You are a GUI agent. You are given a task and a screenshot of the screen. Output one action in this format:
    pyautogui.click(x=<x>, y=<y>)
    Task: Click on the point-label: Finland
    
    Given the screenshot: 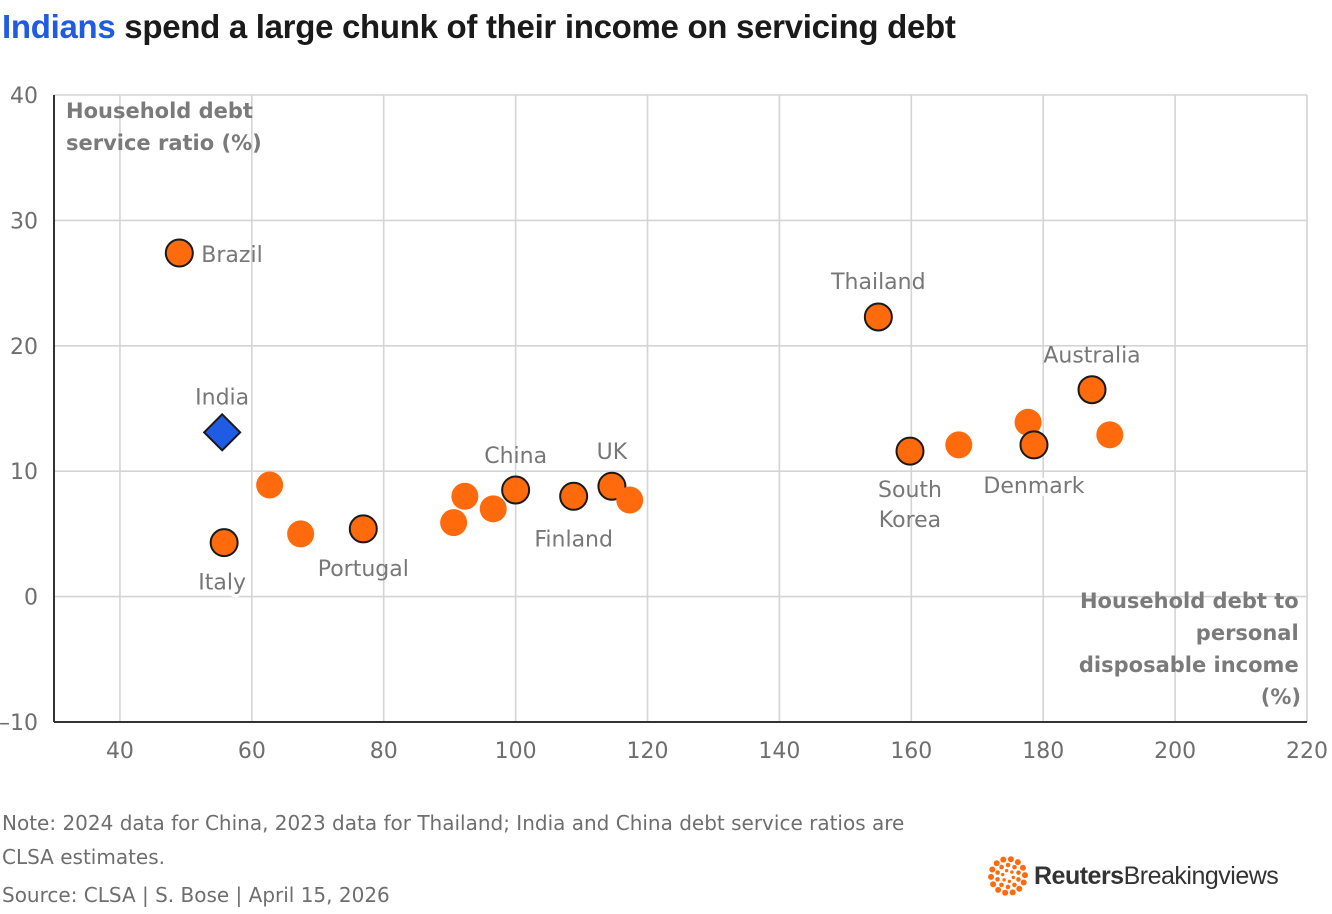 What is the action you would take?
    pyautogui.click(x=573, y=539)
    